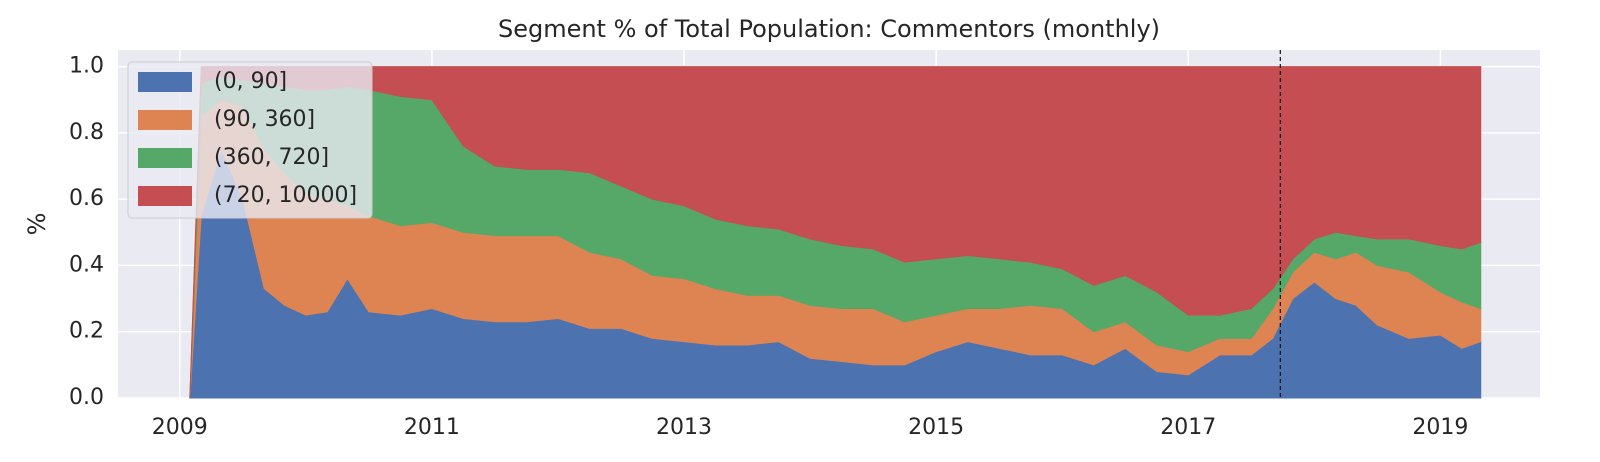 This screenshot has height=462, width=1600. What do you see at coordinates (250, 81) in the screenshot?
I see `legend-label: (0, 90]` at bounding box center [250, 81].